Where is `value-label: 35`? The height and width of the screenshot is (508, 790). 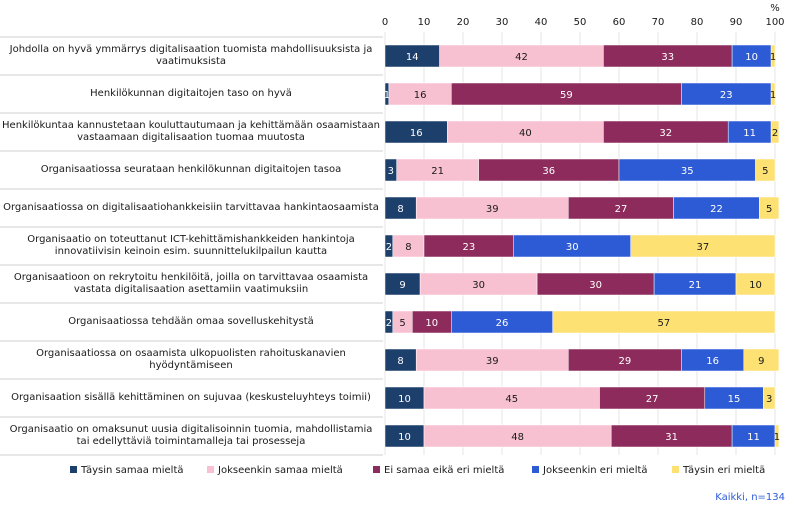
value-label: 35 is located at coordinates (687, 171).